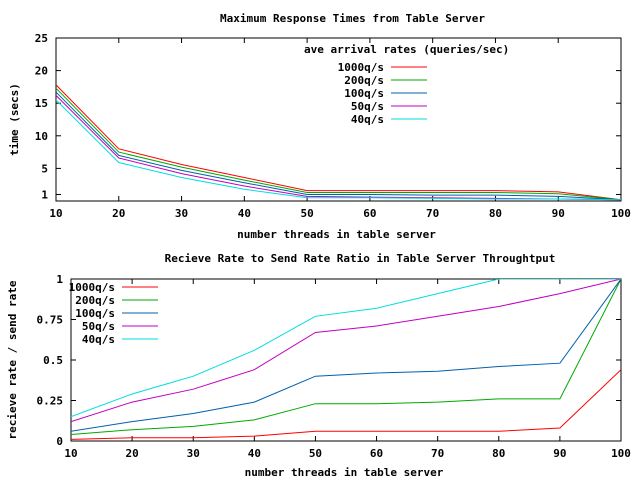 This screenshot has height=480, width=640. I want to click on y-tick-label: 10, so click(41, 136).